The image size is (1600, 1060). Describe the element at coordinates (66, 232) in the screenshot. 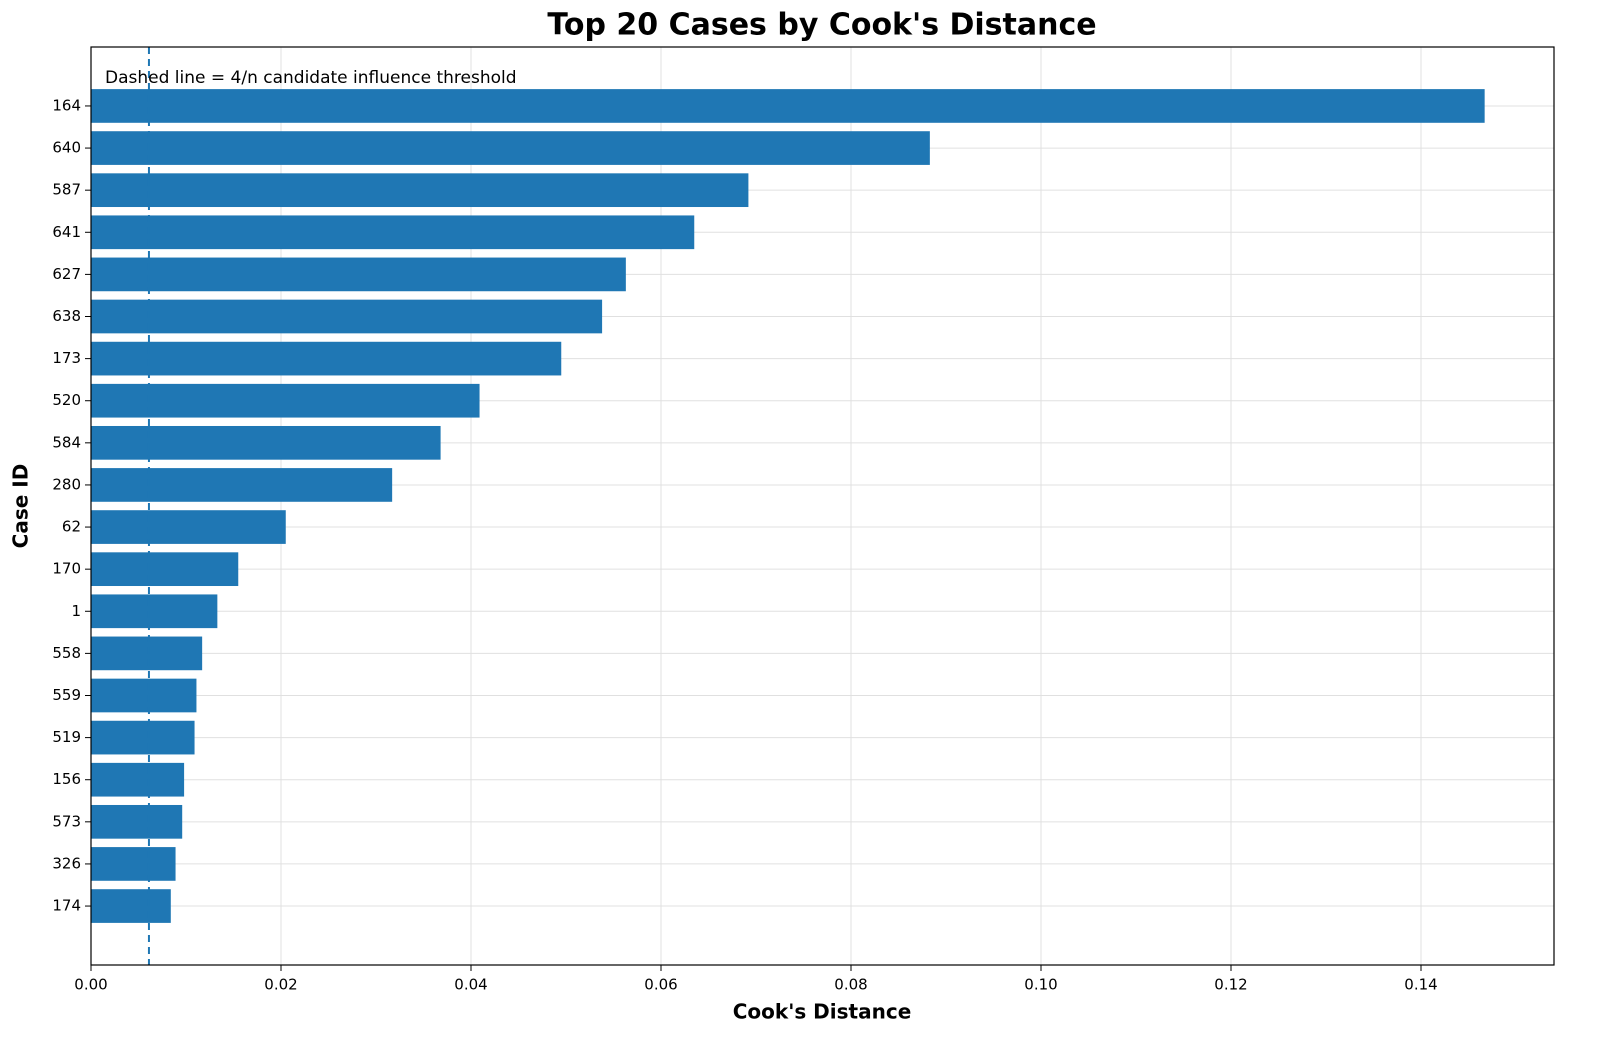

I see `y-tick-label: 641` at that location.